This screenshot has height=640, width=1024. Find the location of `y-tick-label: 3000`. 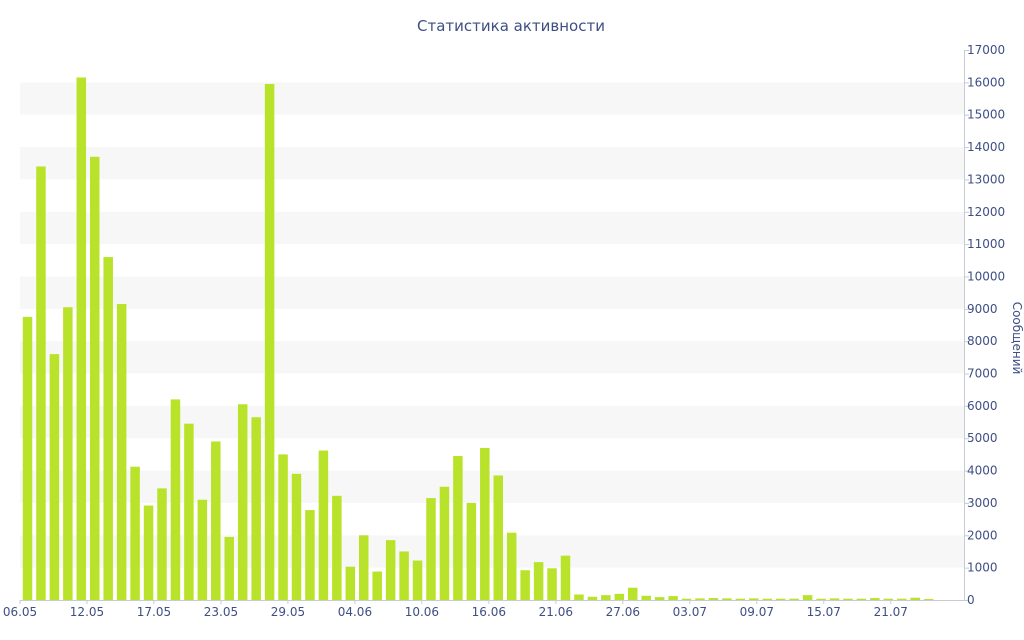

y-tick-label: 3000 is located at coordinates (982, 503).